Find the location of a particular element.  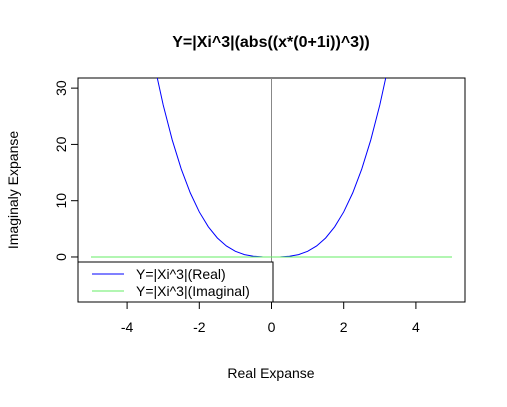

x-tick-label: 2 is located at coordinates (344, 327).